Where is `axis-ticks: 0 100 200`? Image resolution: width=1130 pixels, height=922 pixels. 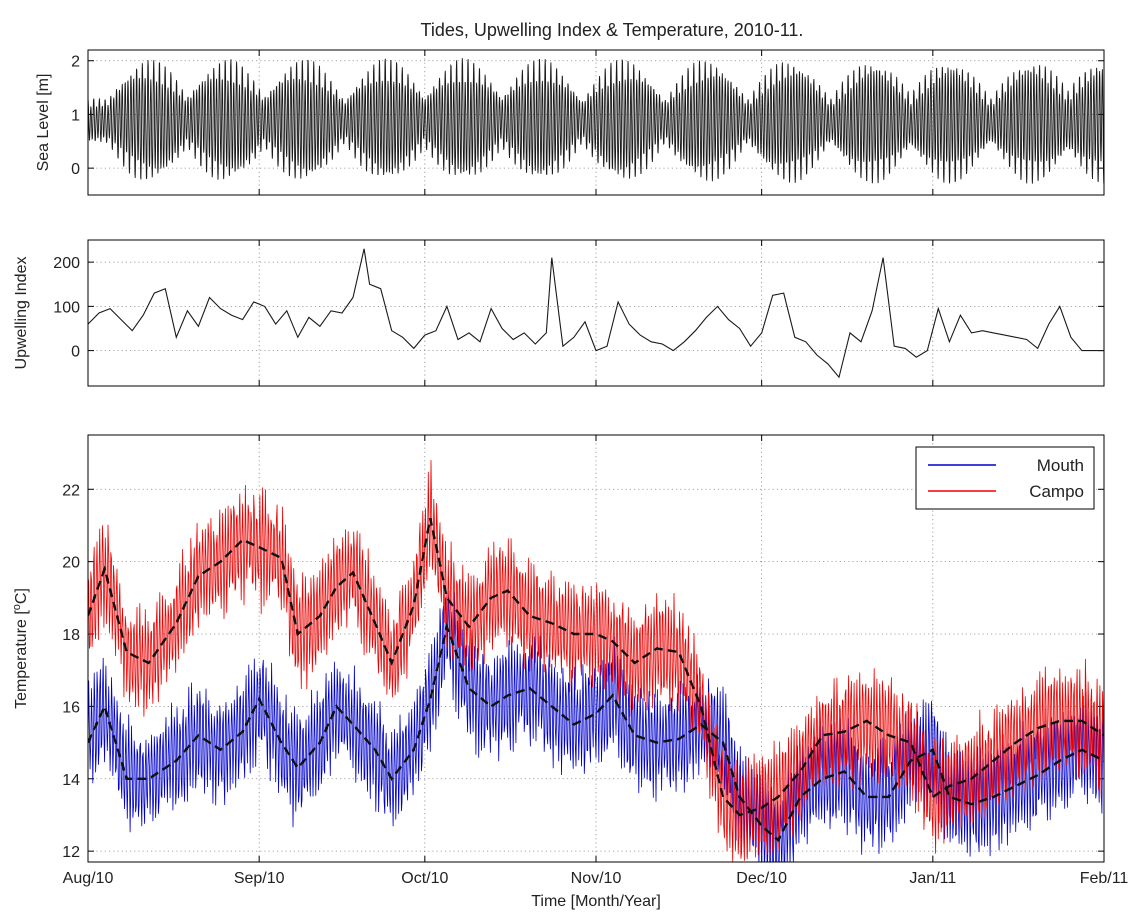 axis-ticks: 0 100 200 is located at coordinates (579, 313).